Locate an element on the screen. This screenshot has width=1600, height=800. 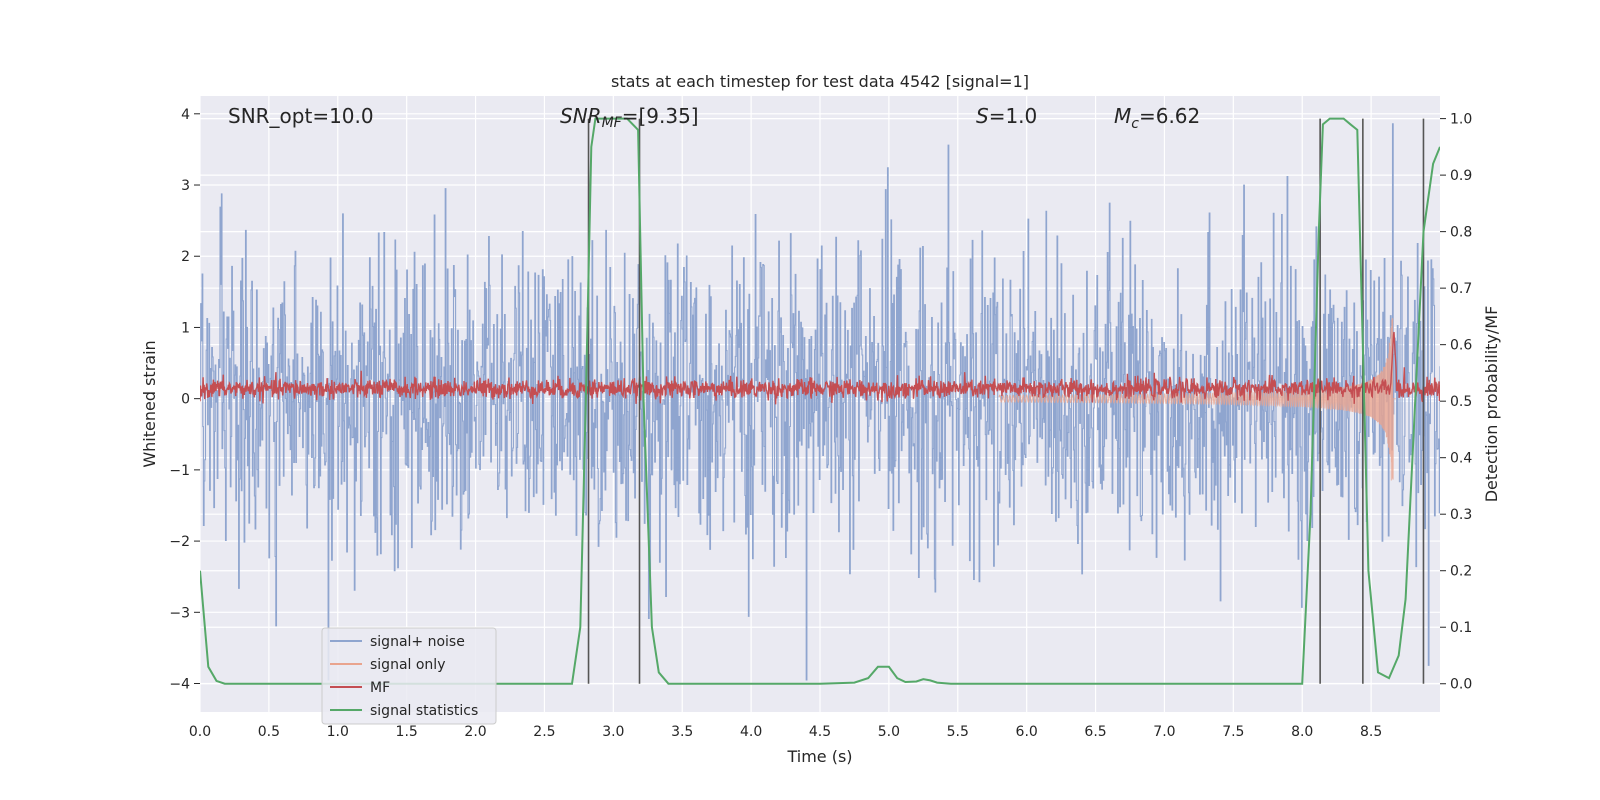
x-tick-label: 0.5 is located at coordinates (269, 732).